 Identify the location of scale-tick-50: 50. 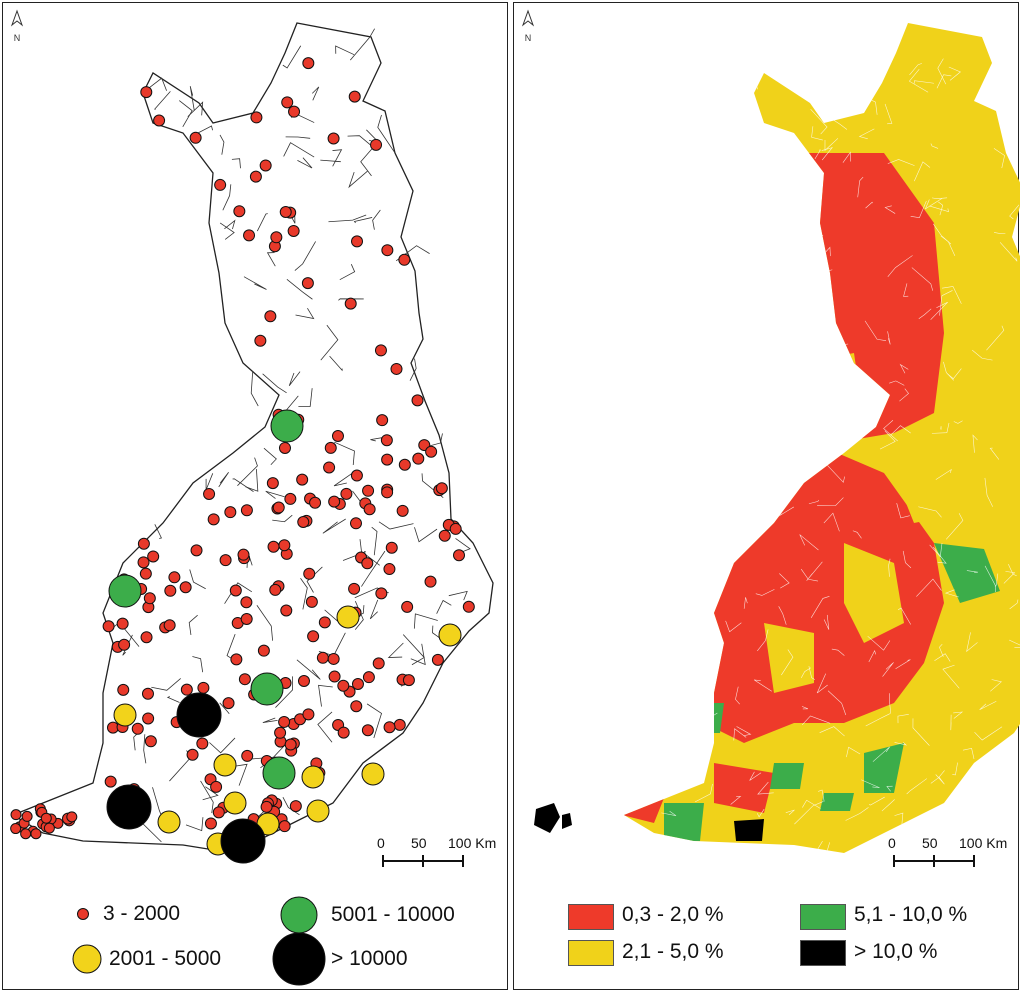
(930, 843).